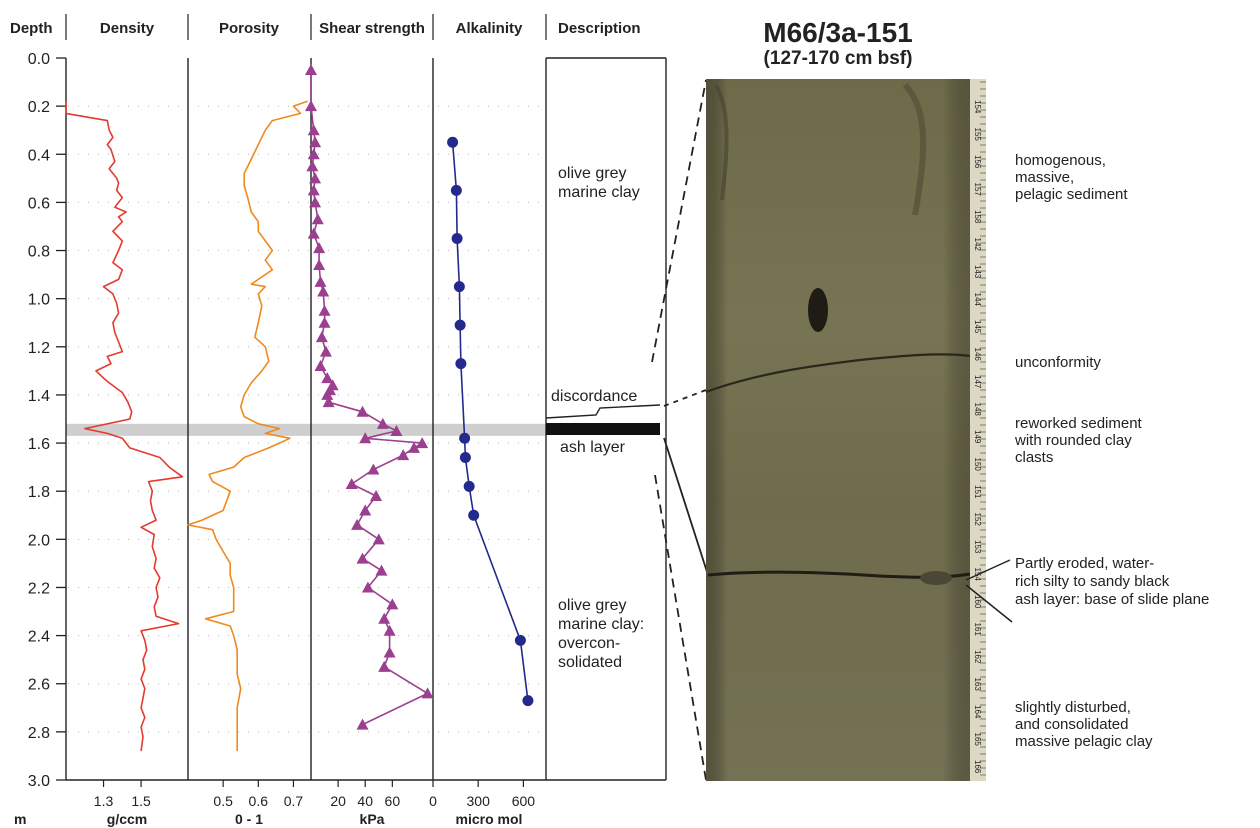 The image size is (1260, 828). Describe the element at coordinates (39, 733) in the screenshot. I see `depth-tick-label: 2.8` at that location.